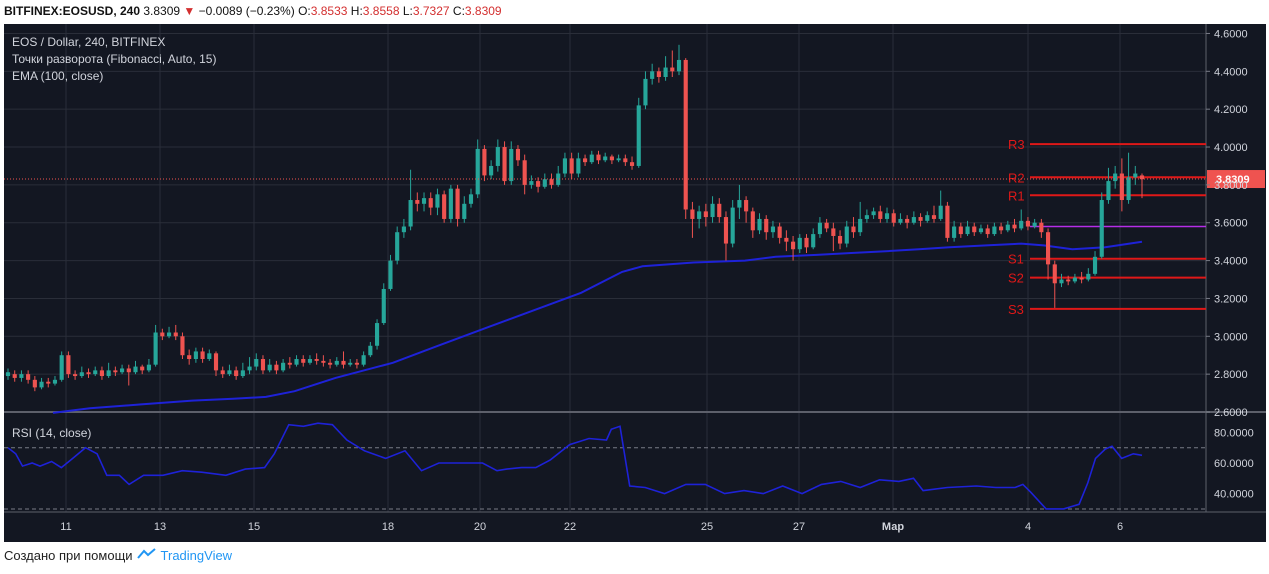 Image resolution: width=1269 pixels, height=574 pixels. Describe the element at coordinates (146, 555) in the screenshot. I see `tradingview-logo-icon` at that location.